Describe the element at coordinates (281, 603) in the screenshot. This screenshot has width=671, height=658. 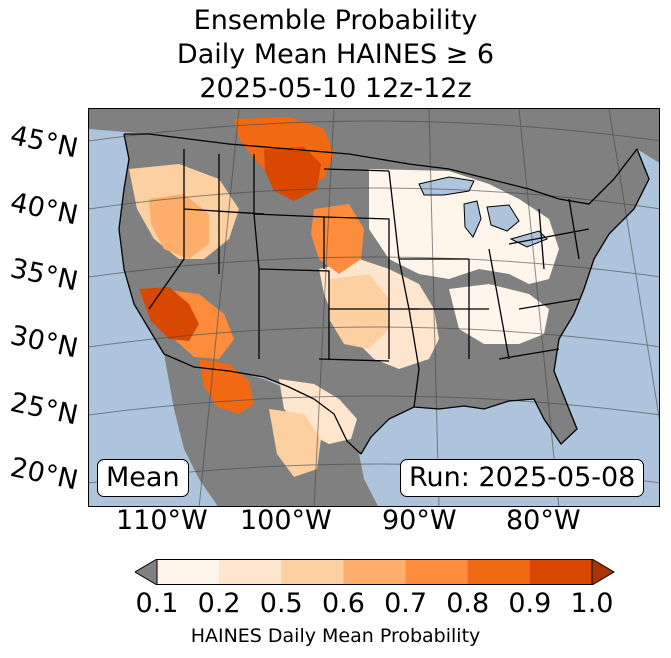
I see `colorbar-tick-label: 0.5` at that location.